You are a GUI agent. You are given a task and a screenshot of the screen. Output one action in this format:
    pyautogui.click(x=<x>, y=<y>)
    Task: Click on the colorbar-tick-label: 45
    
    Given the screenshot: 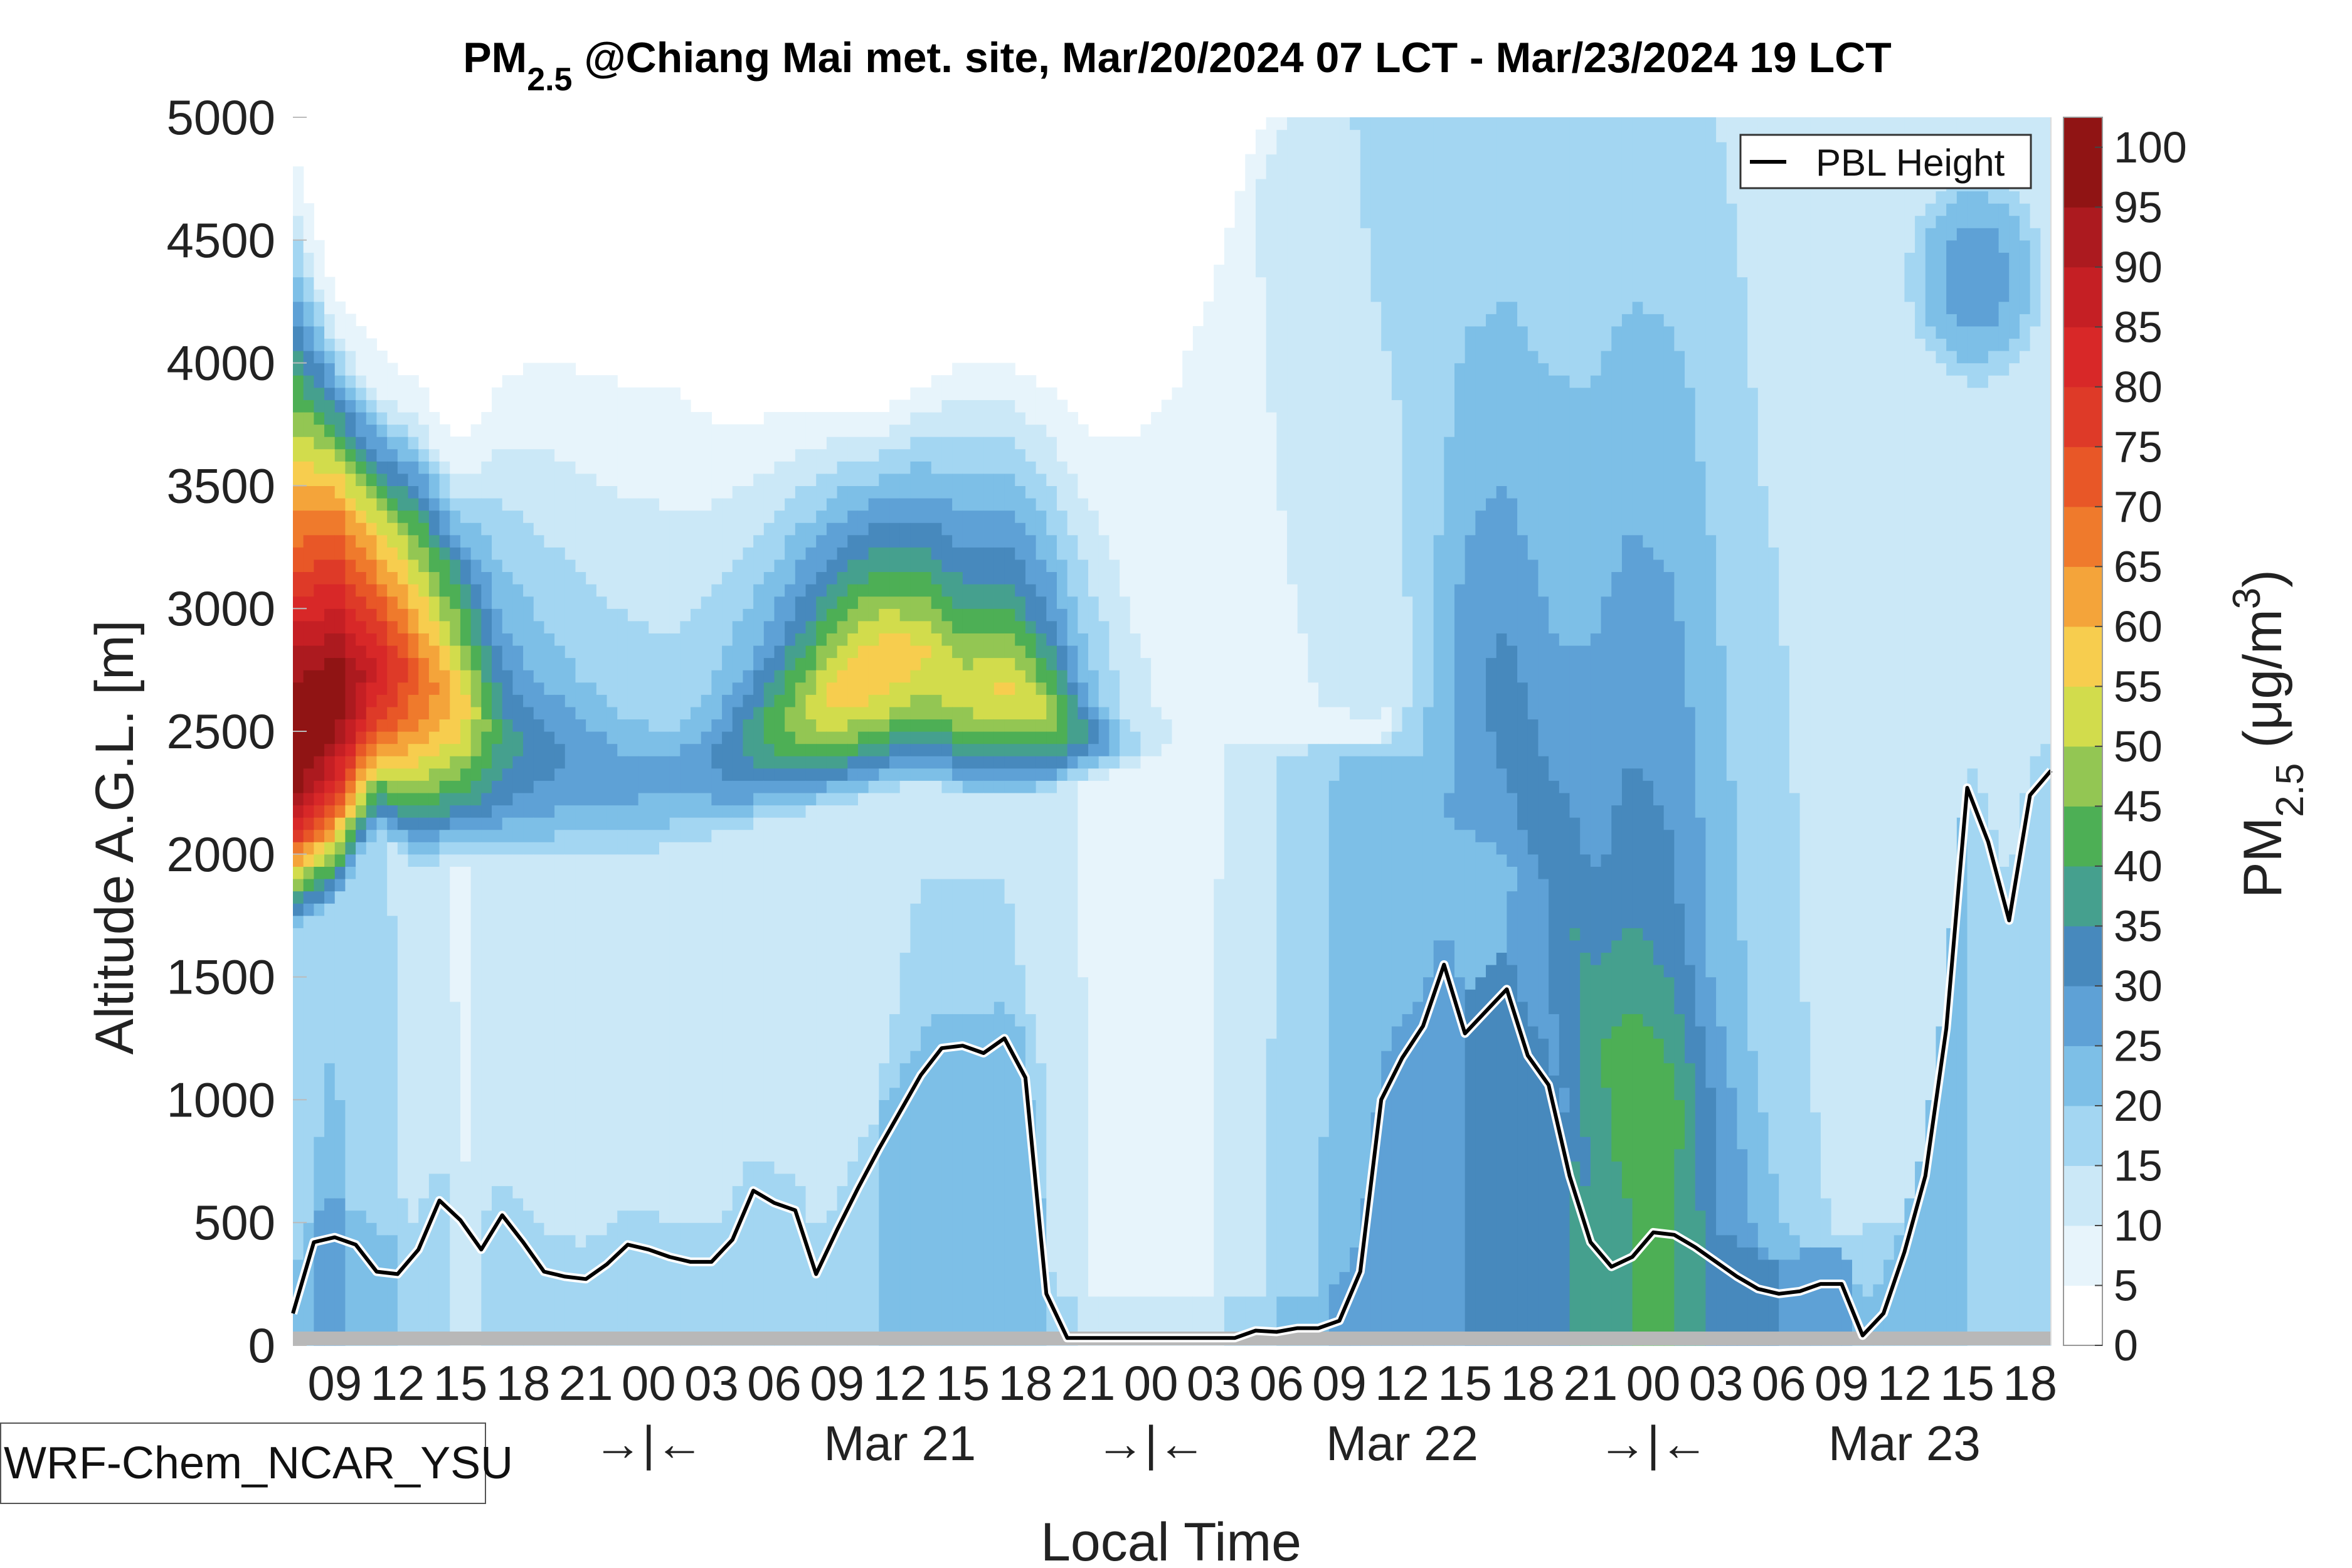 What is the action you would take?
    pyautogui.click(x=2138, y=805)
    